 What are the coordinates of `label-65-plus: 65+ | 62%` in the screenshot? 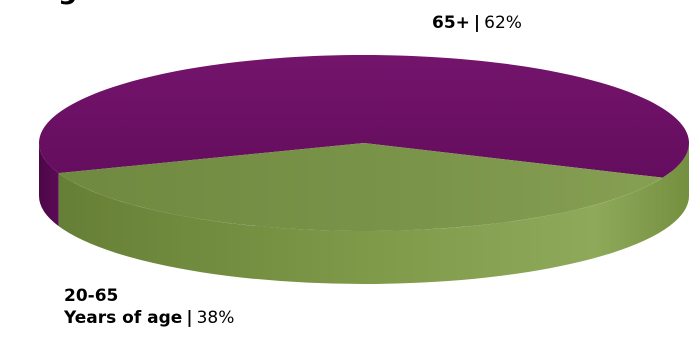 It's located at (477, 23).